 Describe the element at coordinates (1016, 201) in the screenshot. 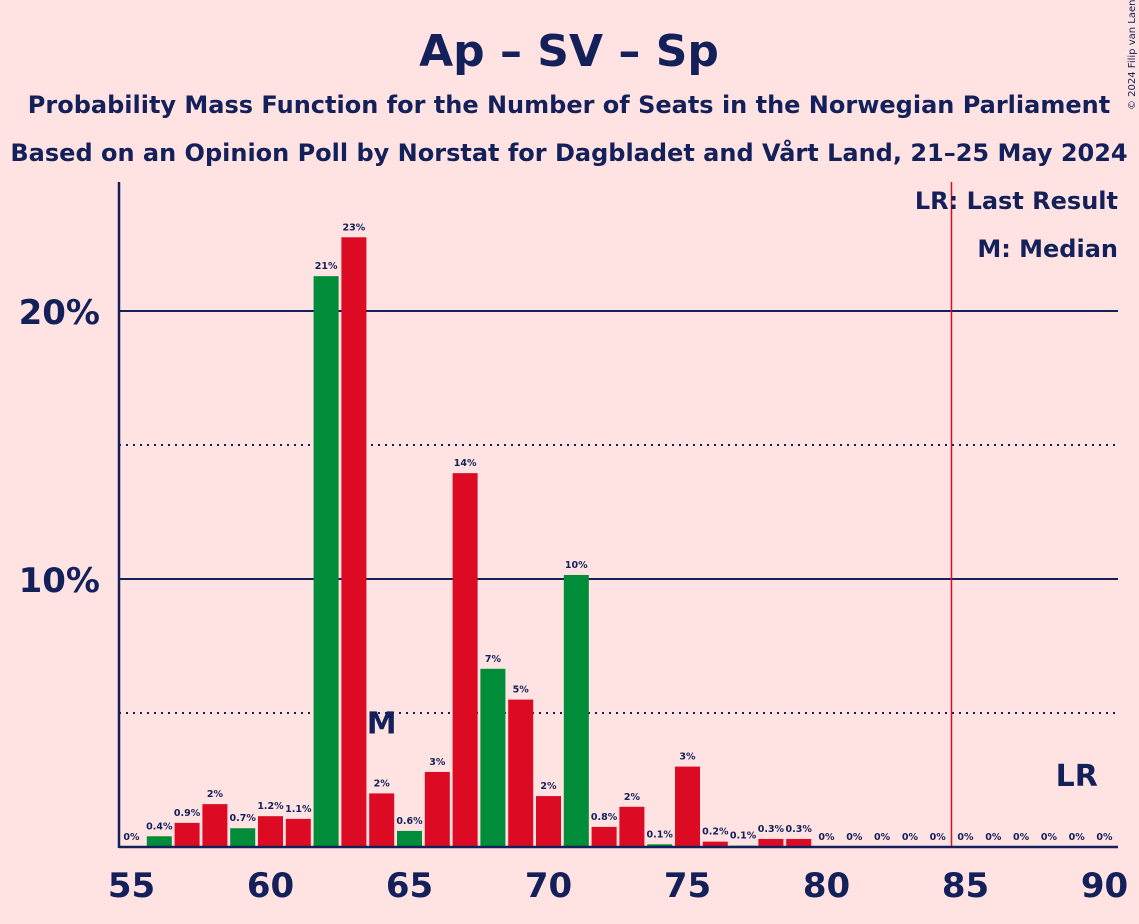

I see `legend-last-result: LR: Last Result` at that location.